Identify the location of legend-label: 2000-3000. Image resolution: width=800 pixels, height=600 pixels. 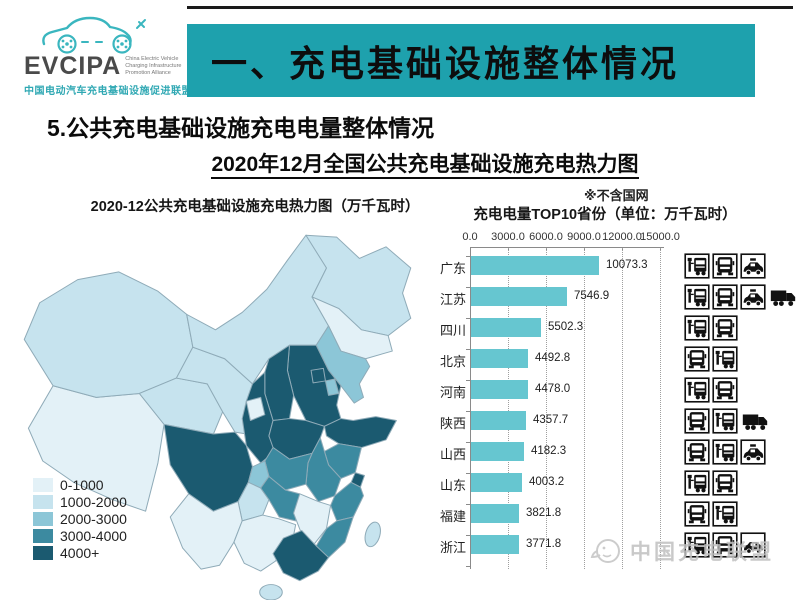
(93, 518).